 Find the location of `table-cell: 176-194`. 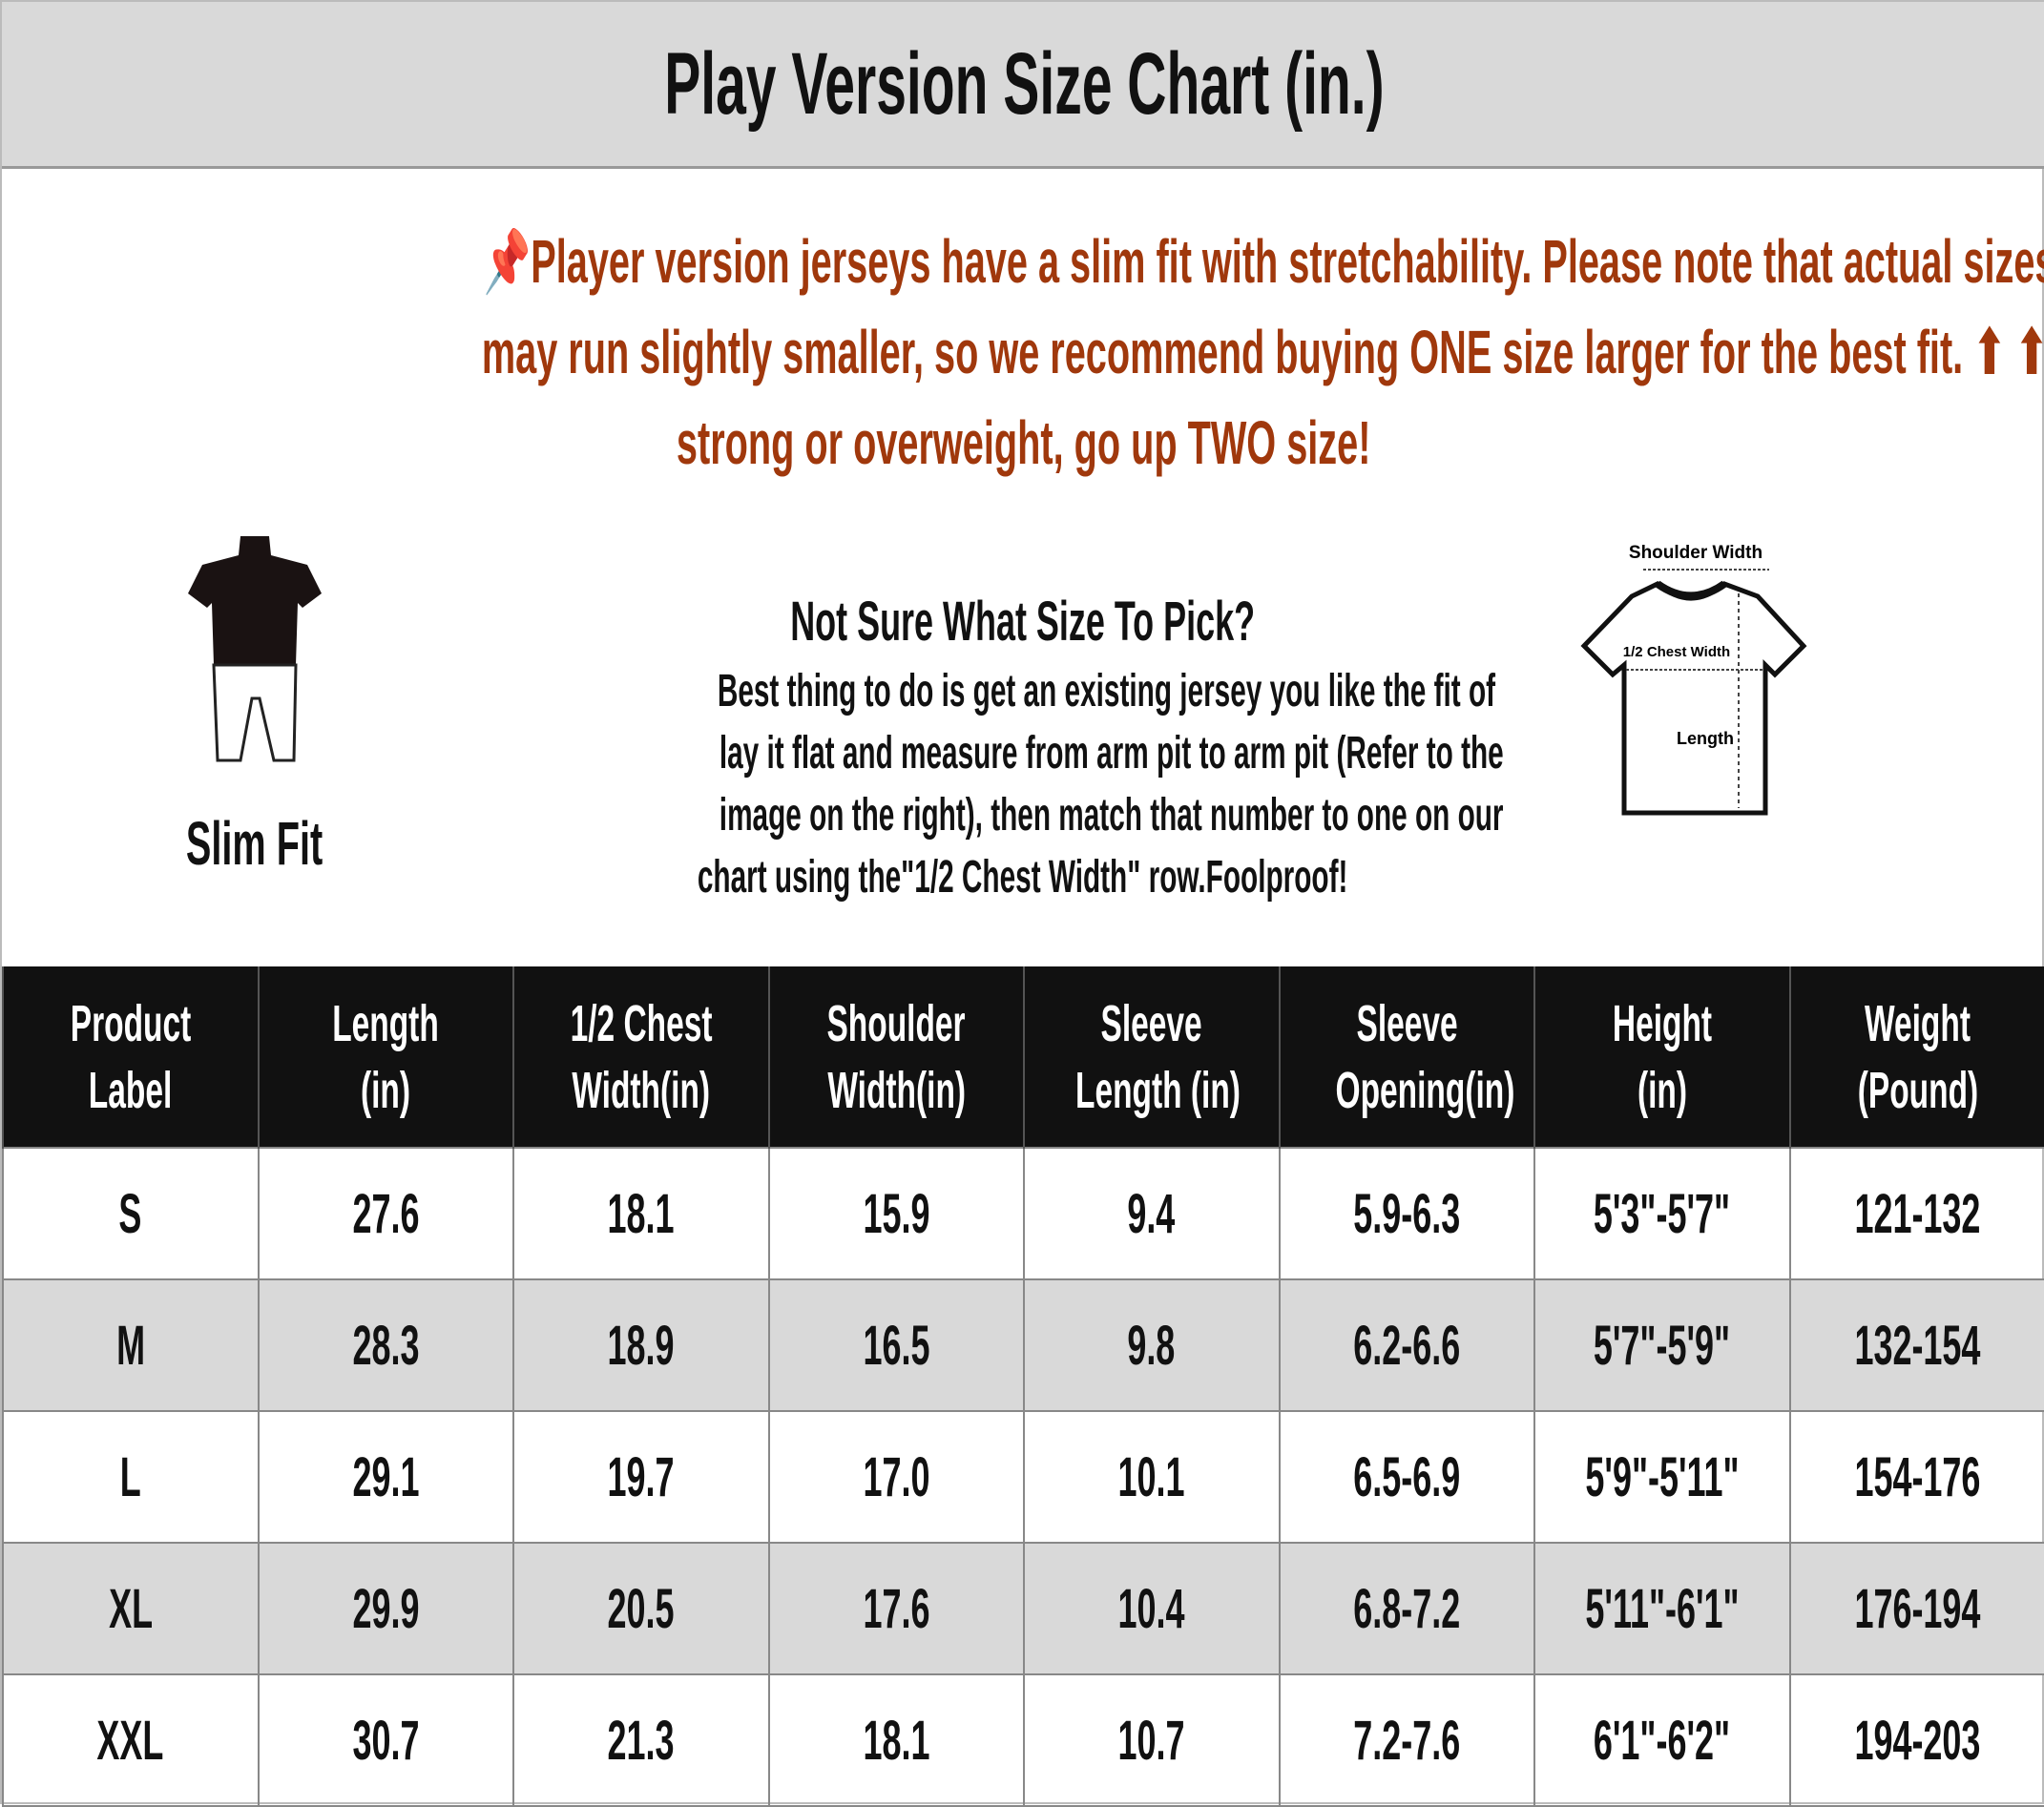

table-cell: 176-194 is located at coordinates (1917, 1608).